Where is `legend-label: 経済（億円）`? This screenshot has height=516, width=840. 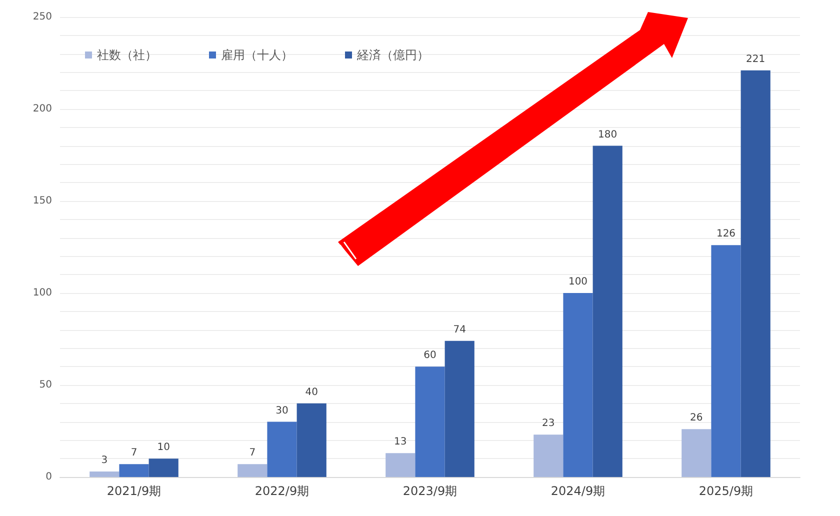
legend-label: 経済（億円） is located at coordinates (392, 55).